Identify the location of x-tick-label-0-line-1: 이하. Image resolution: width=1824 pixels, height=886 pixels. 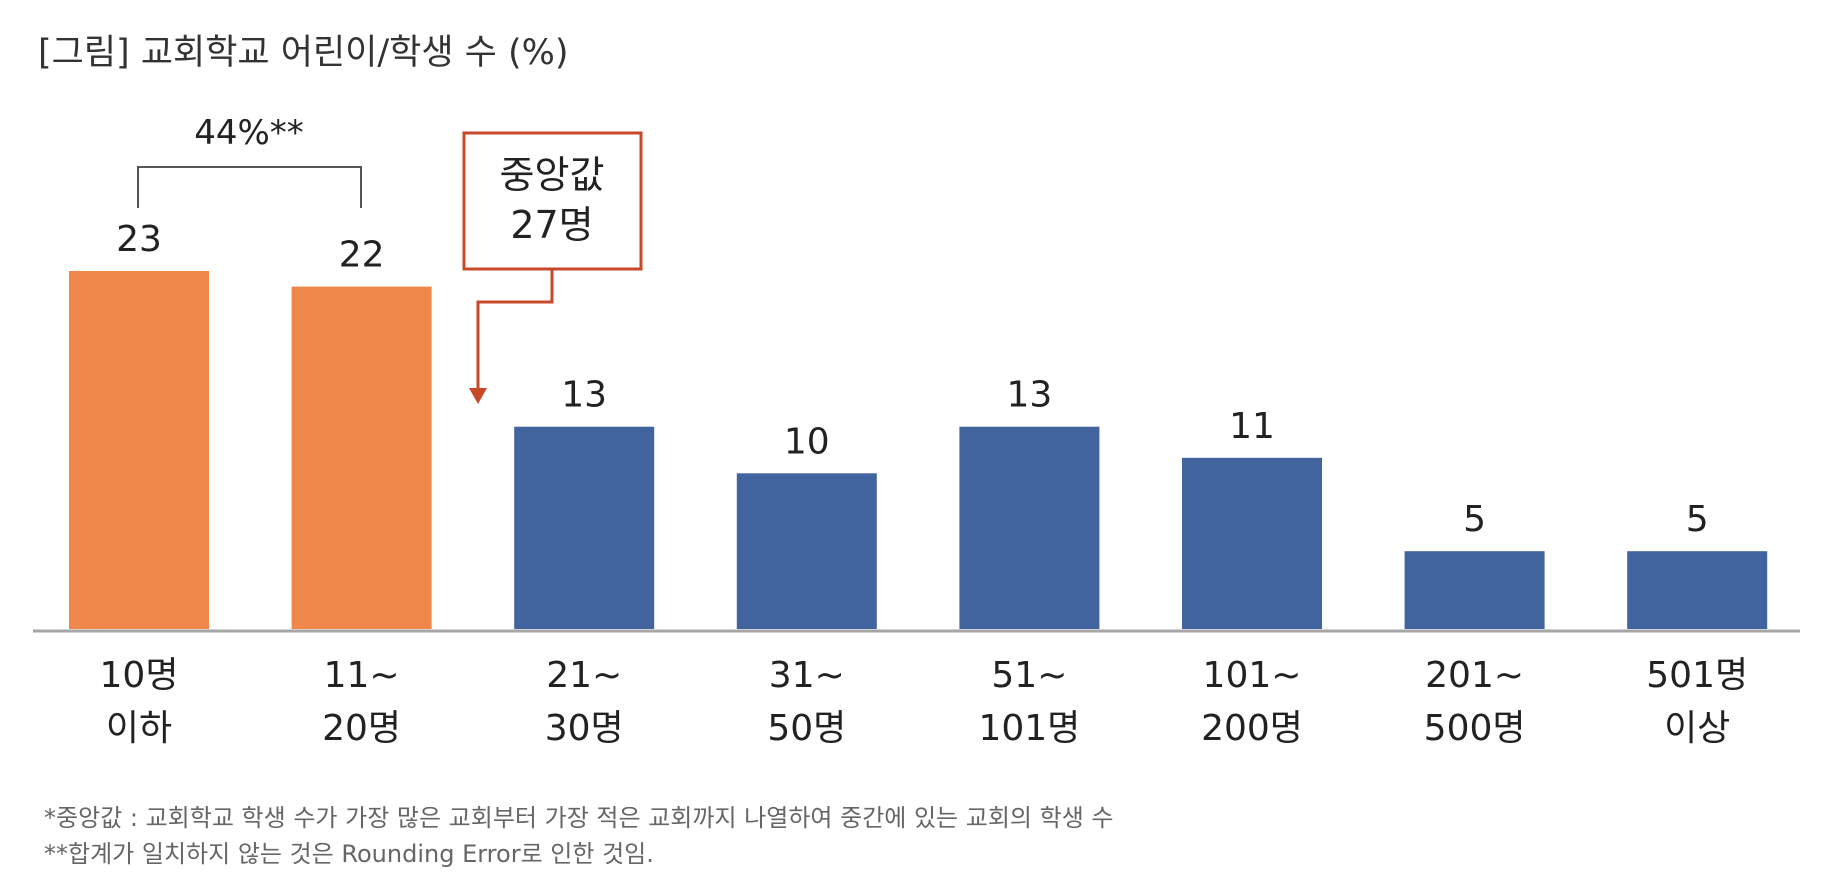
(139, 728).